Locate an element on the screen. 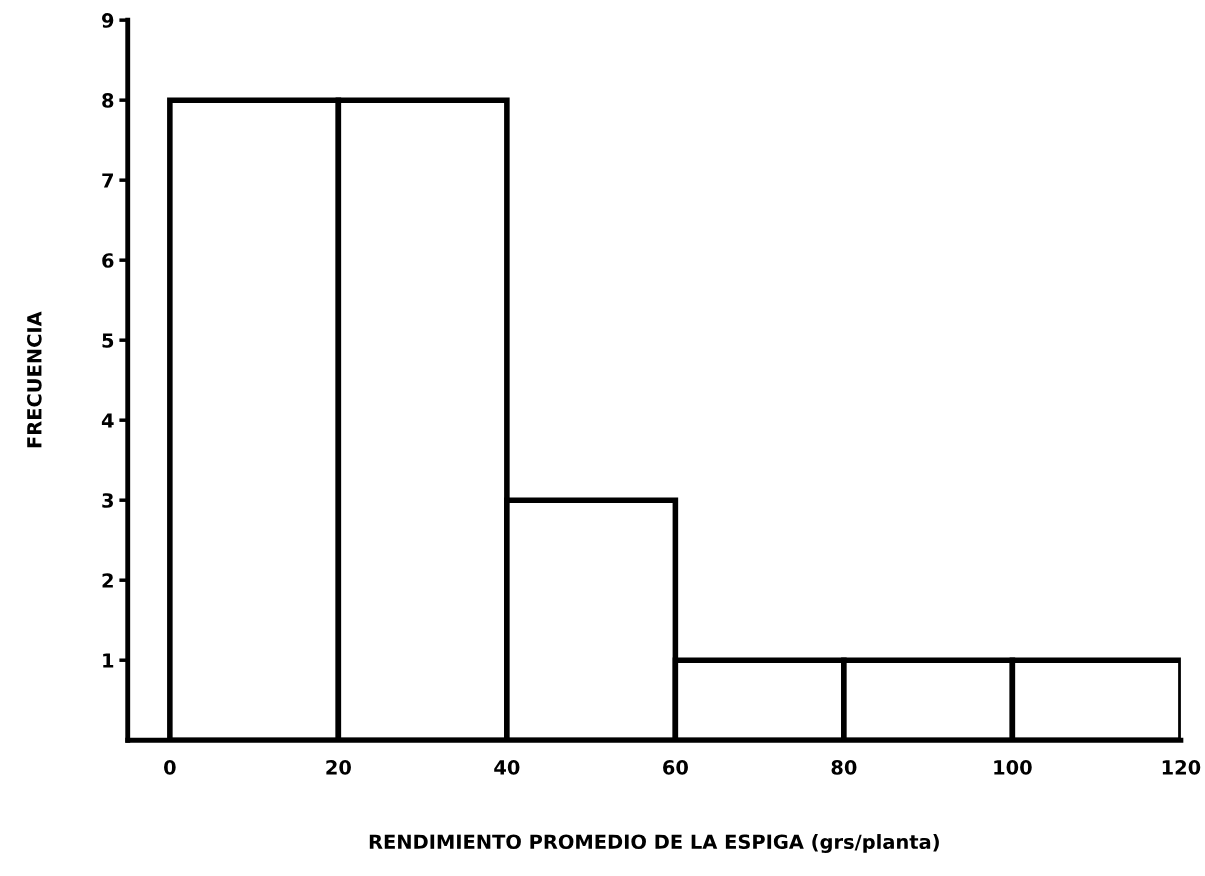  y-tick-label: 7 is located at coordinates (107, 180).